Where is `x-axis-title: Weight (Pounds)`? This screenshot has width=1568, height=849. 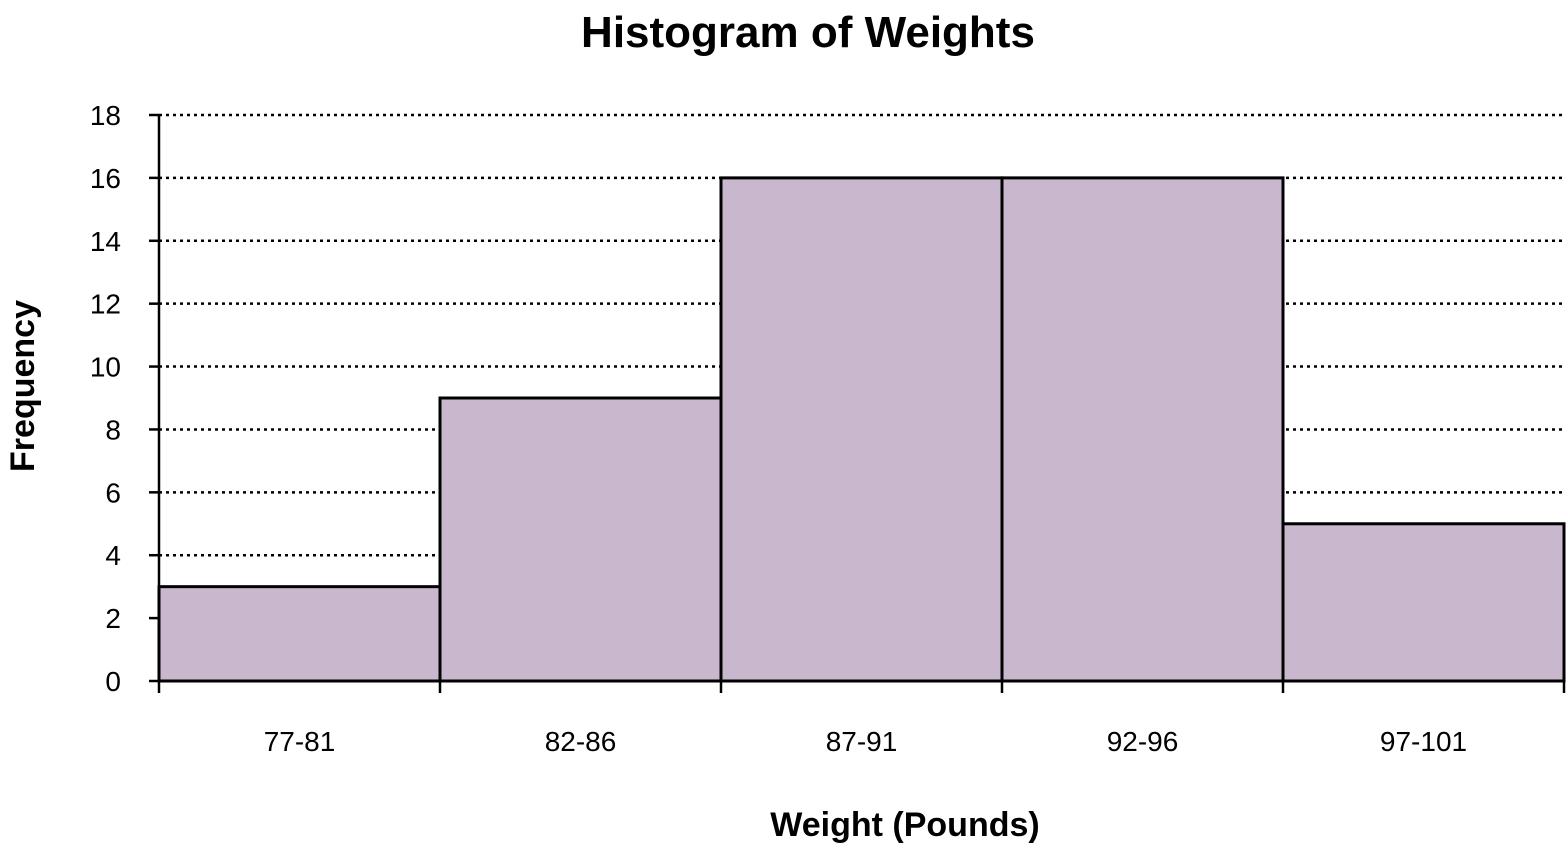
x-axis-title: Weight (Pounds) is located at coordinates (904, 825).